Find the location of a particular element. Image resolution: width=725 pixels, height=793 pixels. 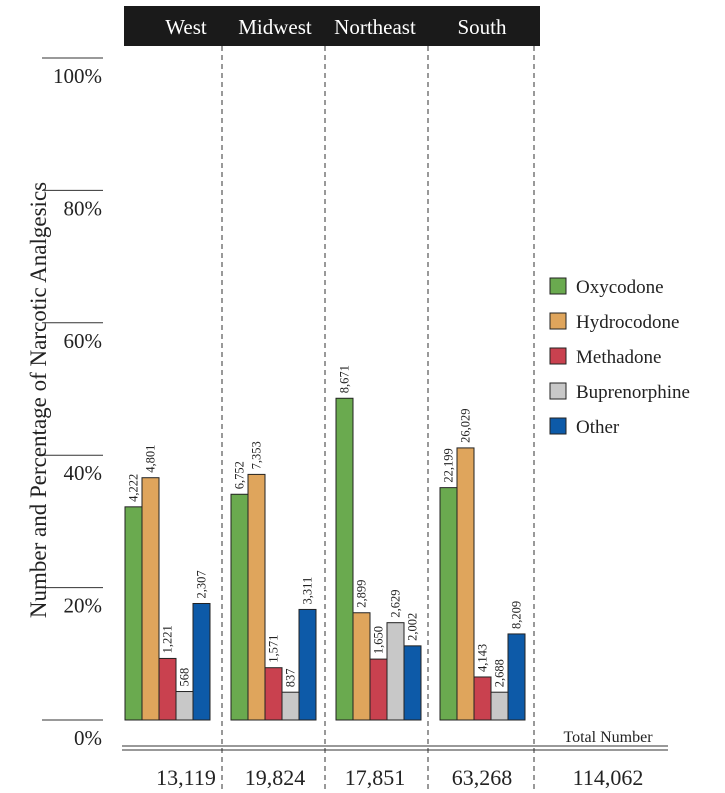

region-label-south: South is located at coordinates (482, 27).